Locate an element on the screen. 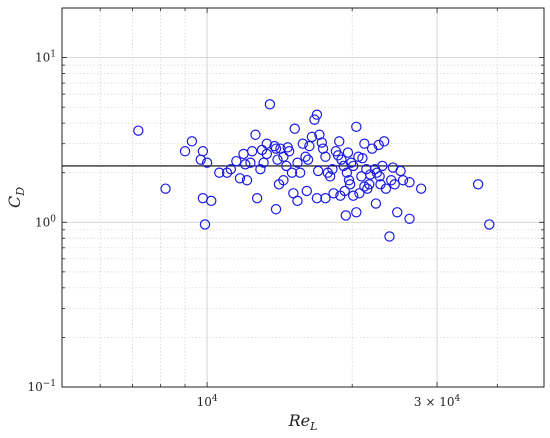 The width and height of the screenshot is (550, 438). x-axis-label-sub: L is located at coordinates (313, 426).